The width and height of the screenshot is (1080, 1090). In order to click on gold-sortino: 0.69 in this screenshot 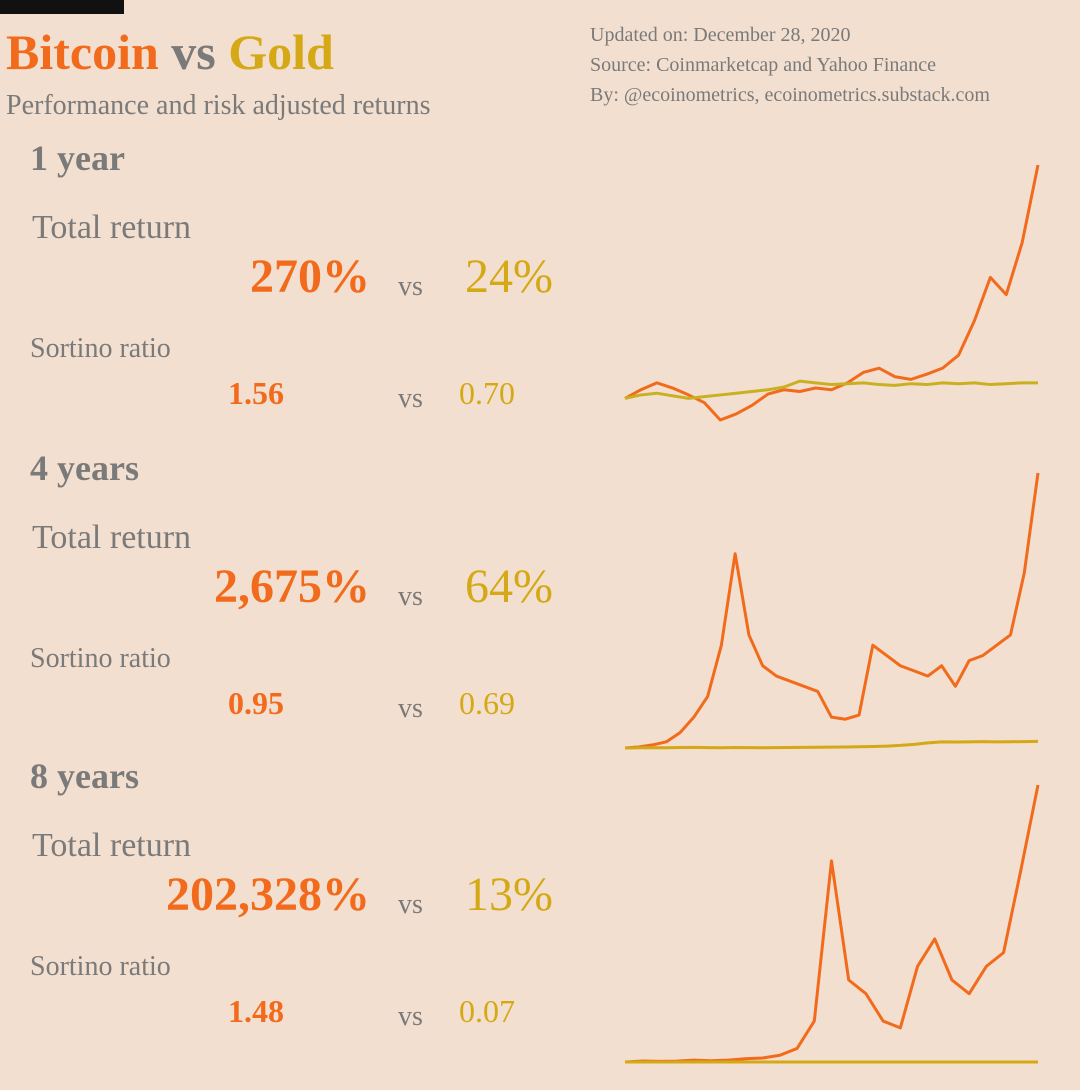, I will do `click(487, 703)`.